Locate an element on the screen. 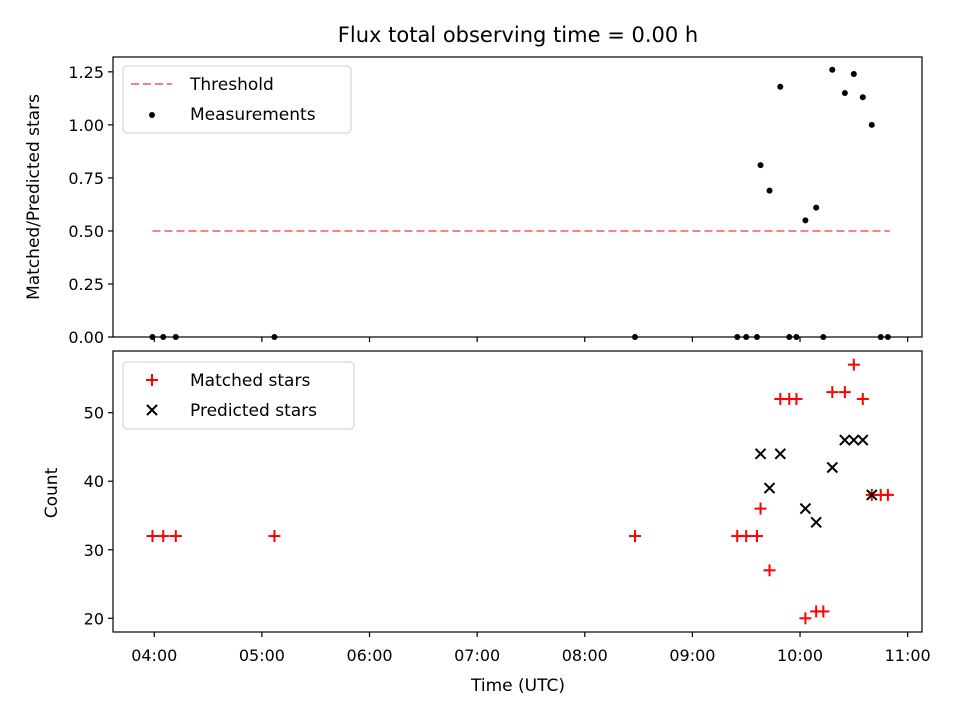 The image size is (960, 720). y-tick-label: 20 is located at coordinates (94, 618).